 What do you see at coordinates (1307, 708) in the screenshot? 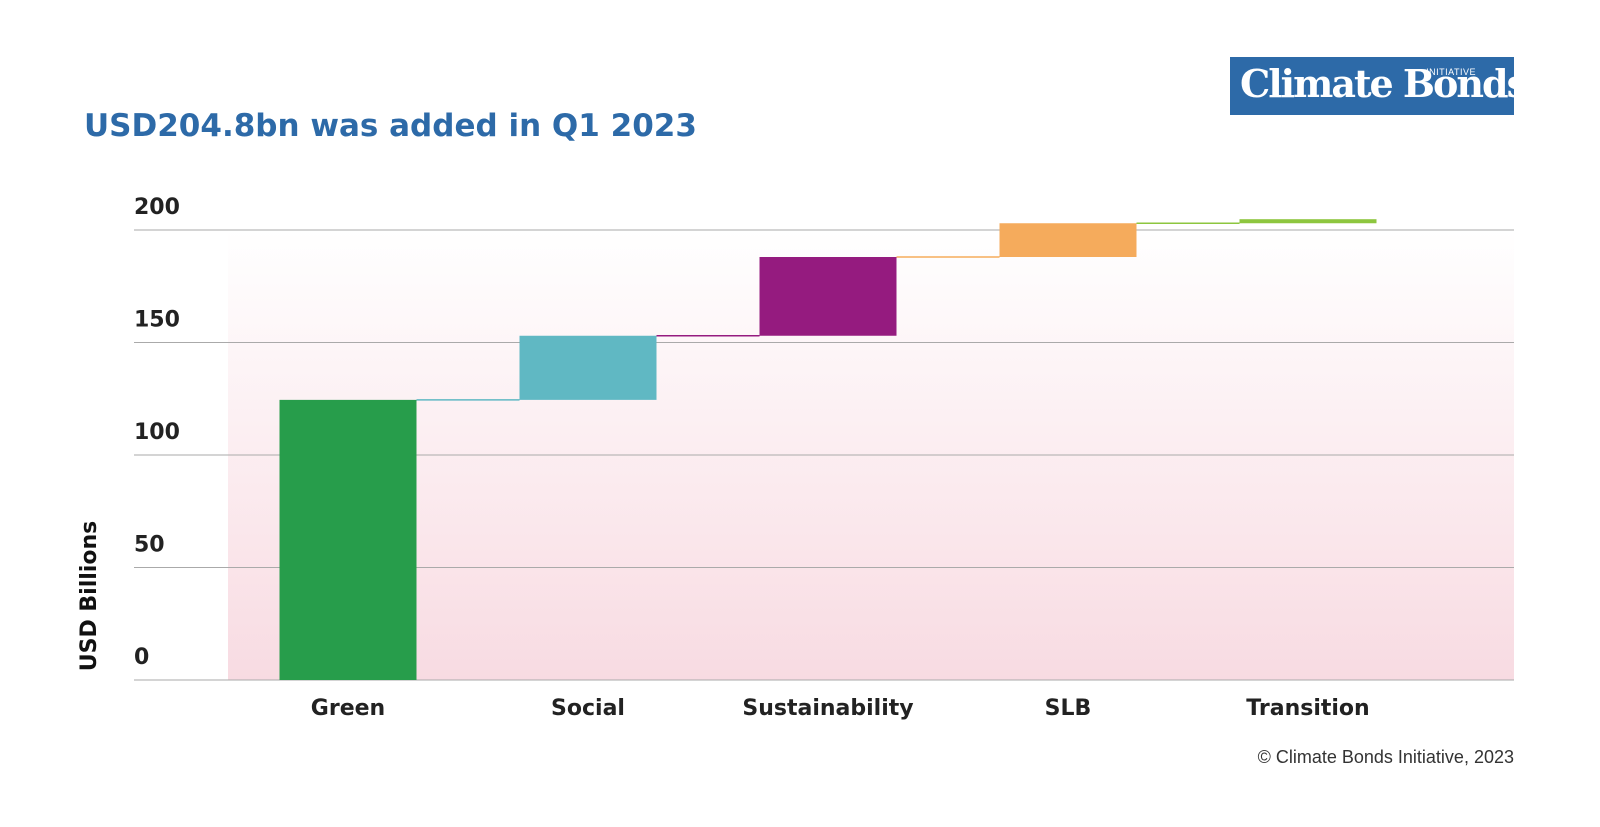
I see `category-label-transition: Transition` at bounding box center [1307, 708].